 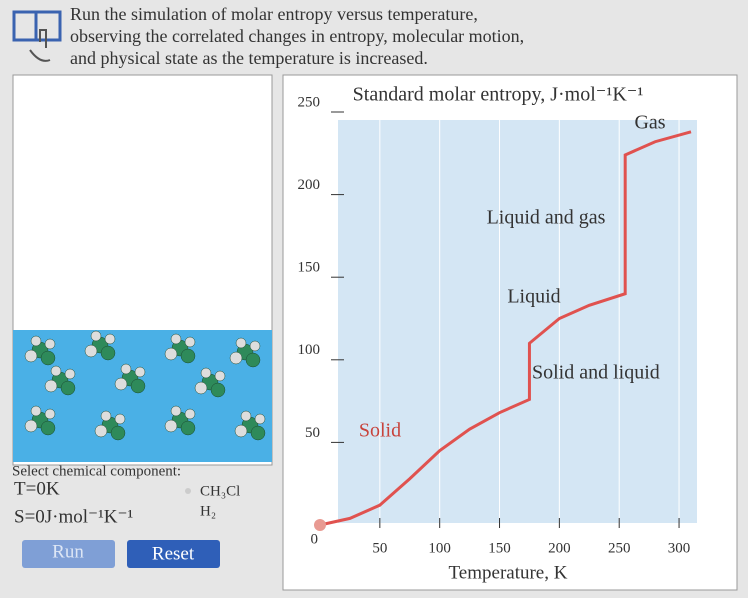 I want to click on reset-button-label: Reset, so click(x=173, y=553).